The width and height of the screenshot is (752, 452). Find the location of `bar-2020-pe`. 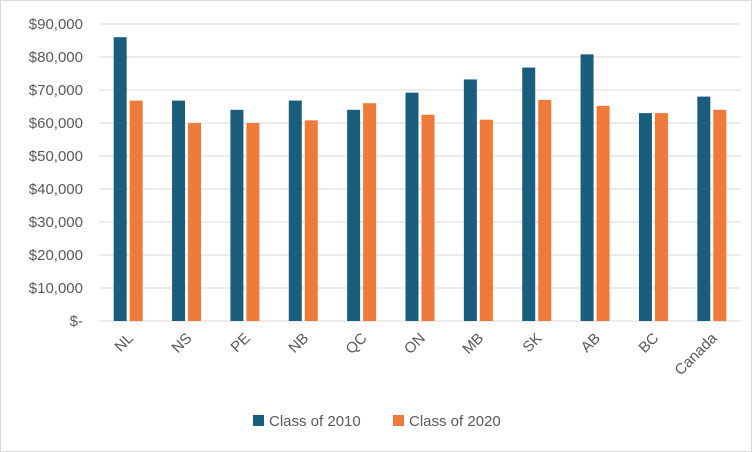

bar-2020-pe is located at coordinates (253, 222).